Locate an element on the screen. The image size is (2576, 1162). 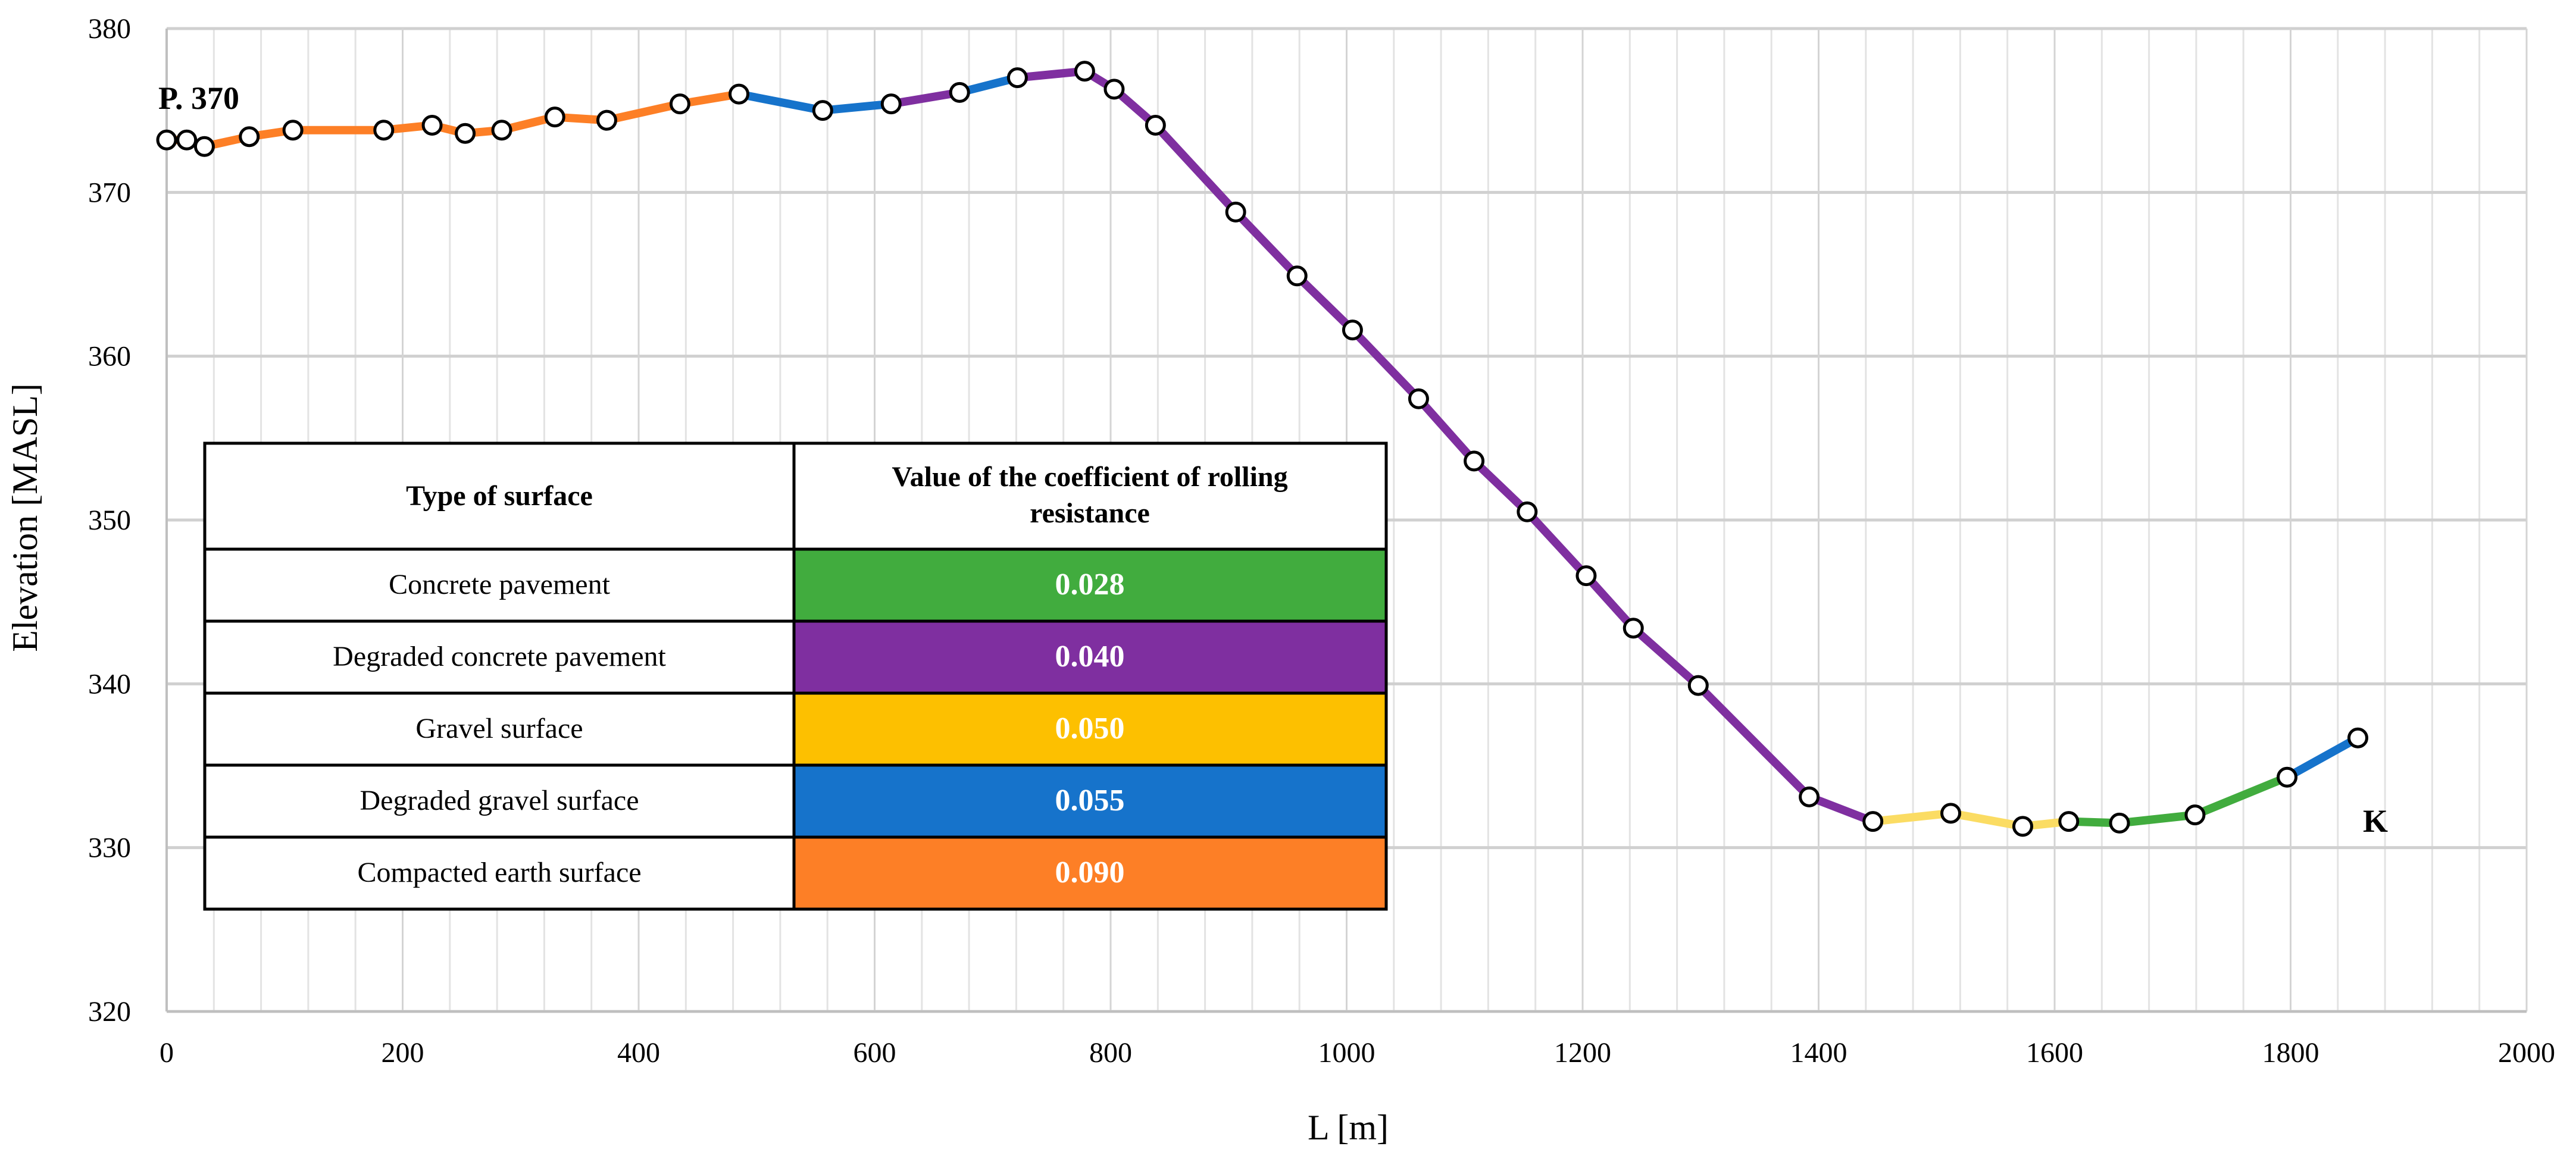
table-row-value: 0.040 is located at coordinates (1090, 657).